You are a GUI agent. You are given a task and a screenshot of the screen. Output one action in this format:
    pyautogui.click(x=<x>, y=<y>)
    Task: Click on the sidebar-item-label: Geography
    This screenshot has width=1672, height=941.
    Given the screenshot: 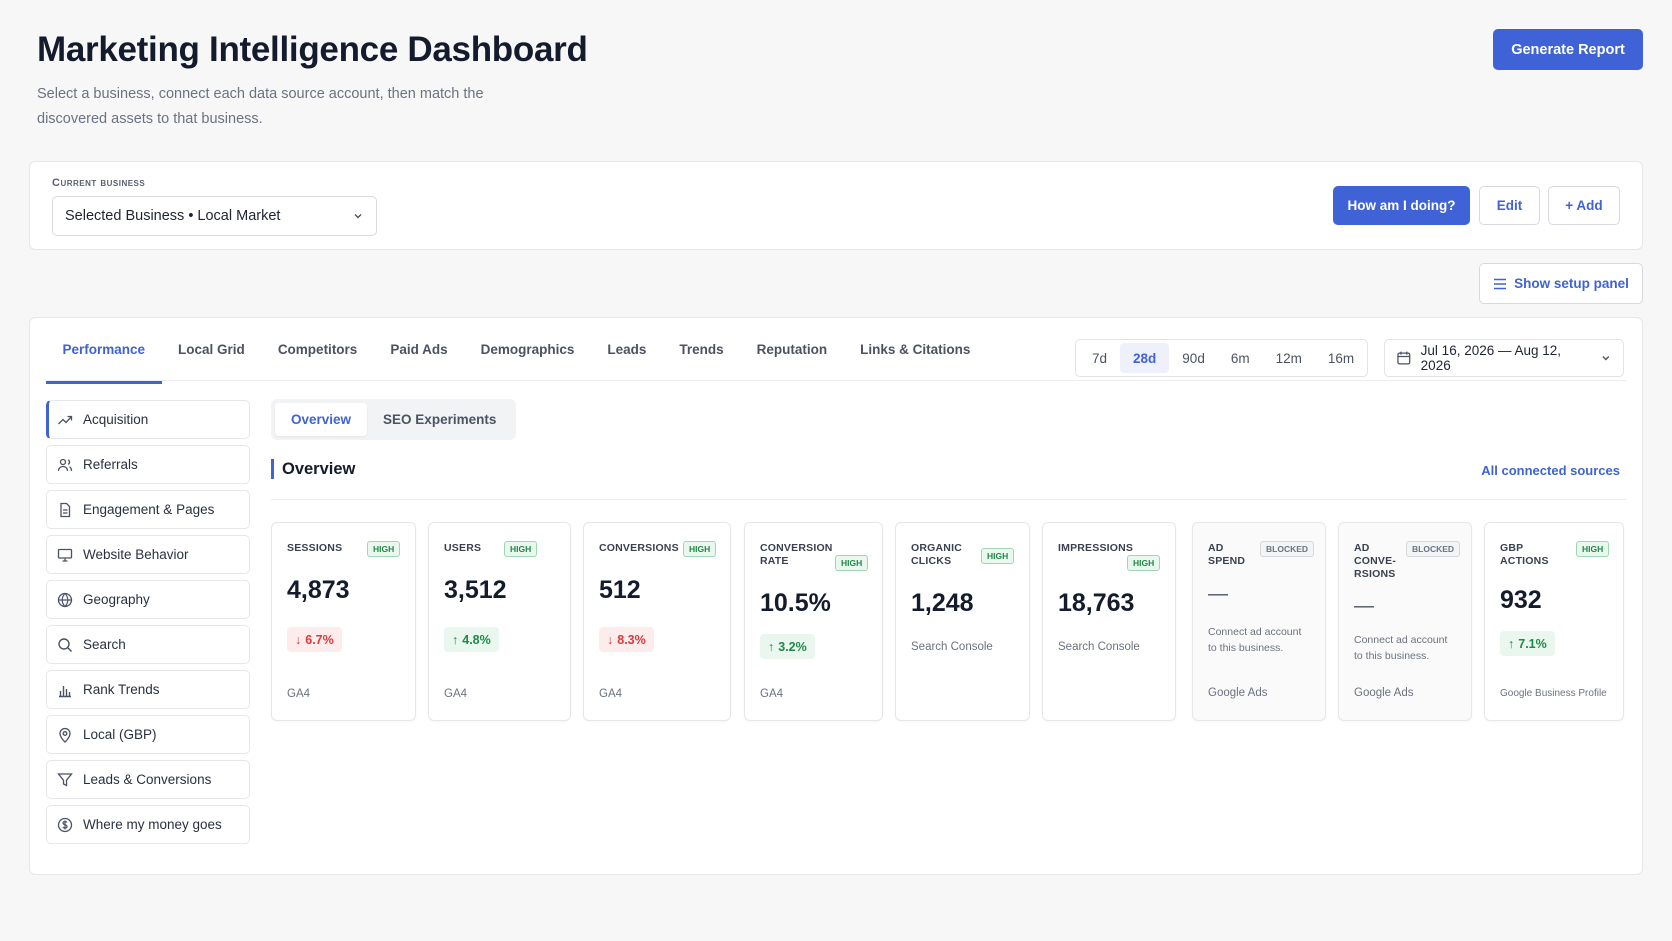 What is the action you would take?
    pyautogui.click(x=116, y=599)
    